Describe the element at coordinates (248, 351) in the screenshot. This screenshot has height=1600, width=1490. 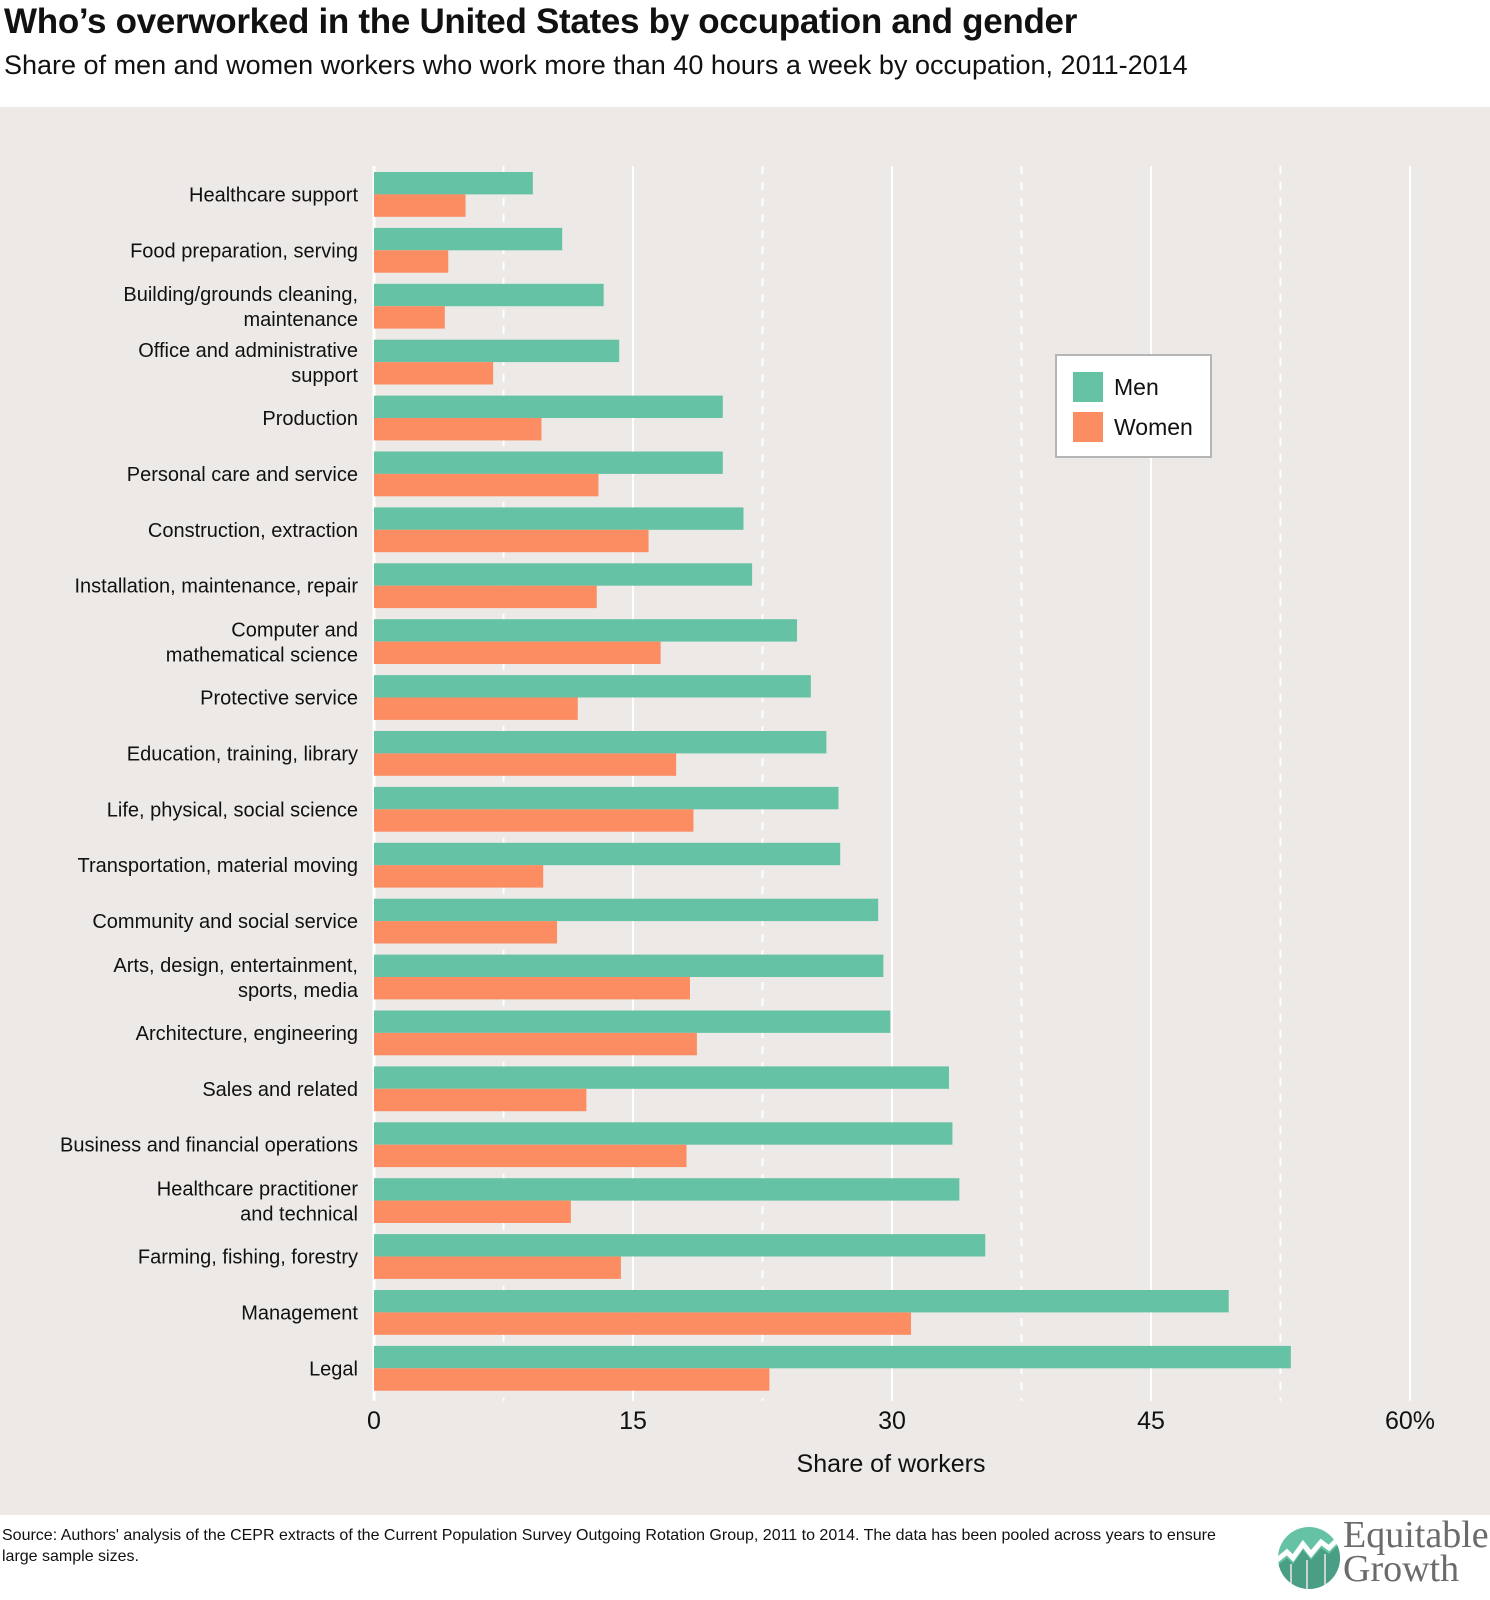
I see `category-label-line: Office and administrative` at that location.